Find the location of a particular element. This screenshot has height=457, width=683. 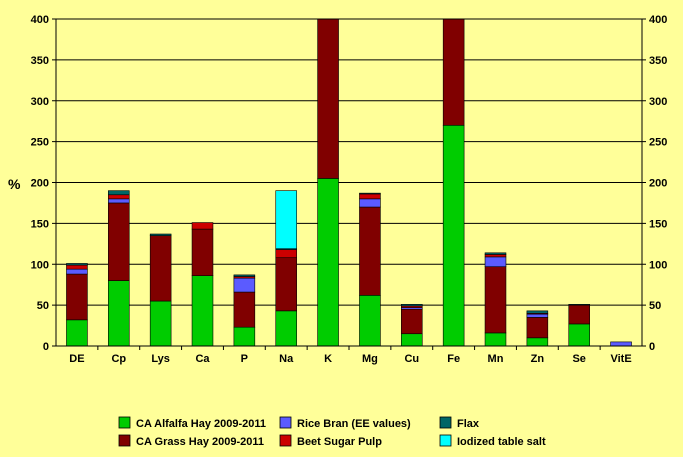

x-tick-label: VitE is located at coordinates (620, 359).